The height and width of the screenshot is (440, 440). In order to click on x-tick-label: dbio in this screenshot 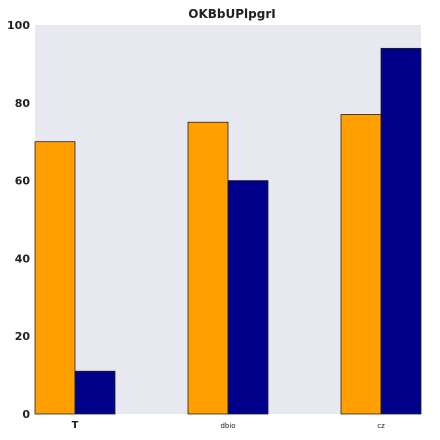, I will do `click(227, 426)`.